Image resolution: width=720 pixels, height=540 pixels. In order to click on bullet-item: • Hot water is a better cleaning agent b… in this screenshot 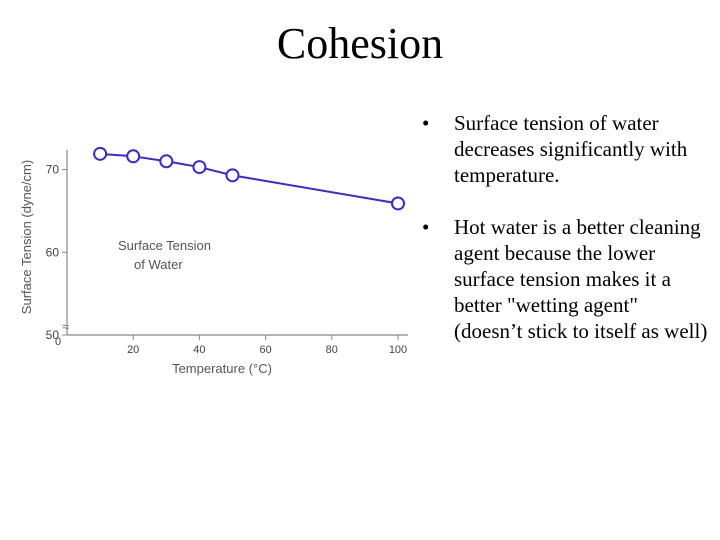, I will do `click(565, 279)`.